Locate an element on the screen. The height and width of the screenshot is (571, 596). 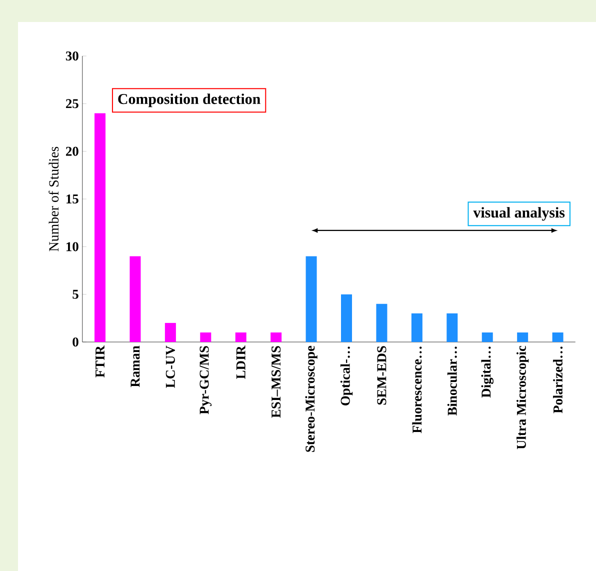
y-tick-label: 20 is located at coordinates (72, 151).